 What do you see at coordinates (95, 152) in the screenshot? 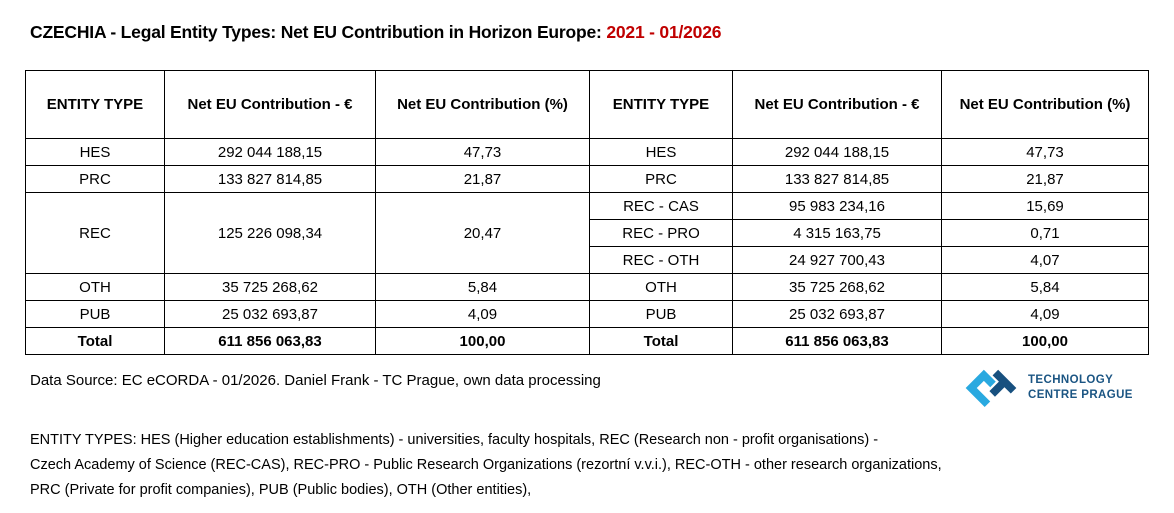
I see `cell-left-hes-type: HES` at bounding box center [95, 152].